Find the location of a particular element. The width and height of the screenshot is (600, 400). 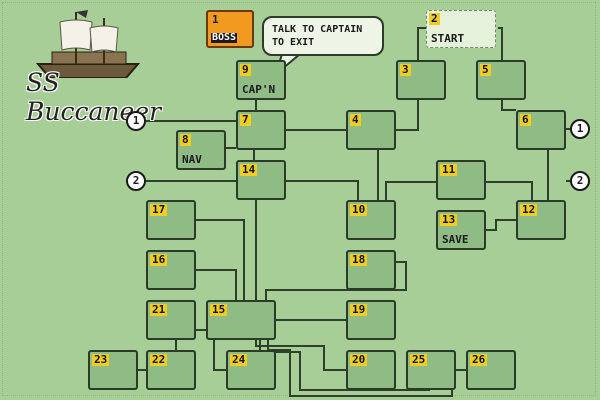

room-number: 10 is located at coordinates (359, 209).